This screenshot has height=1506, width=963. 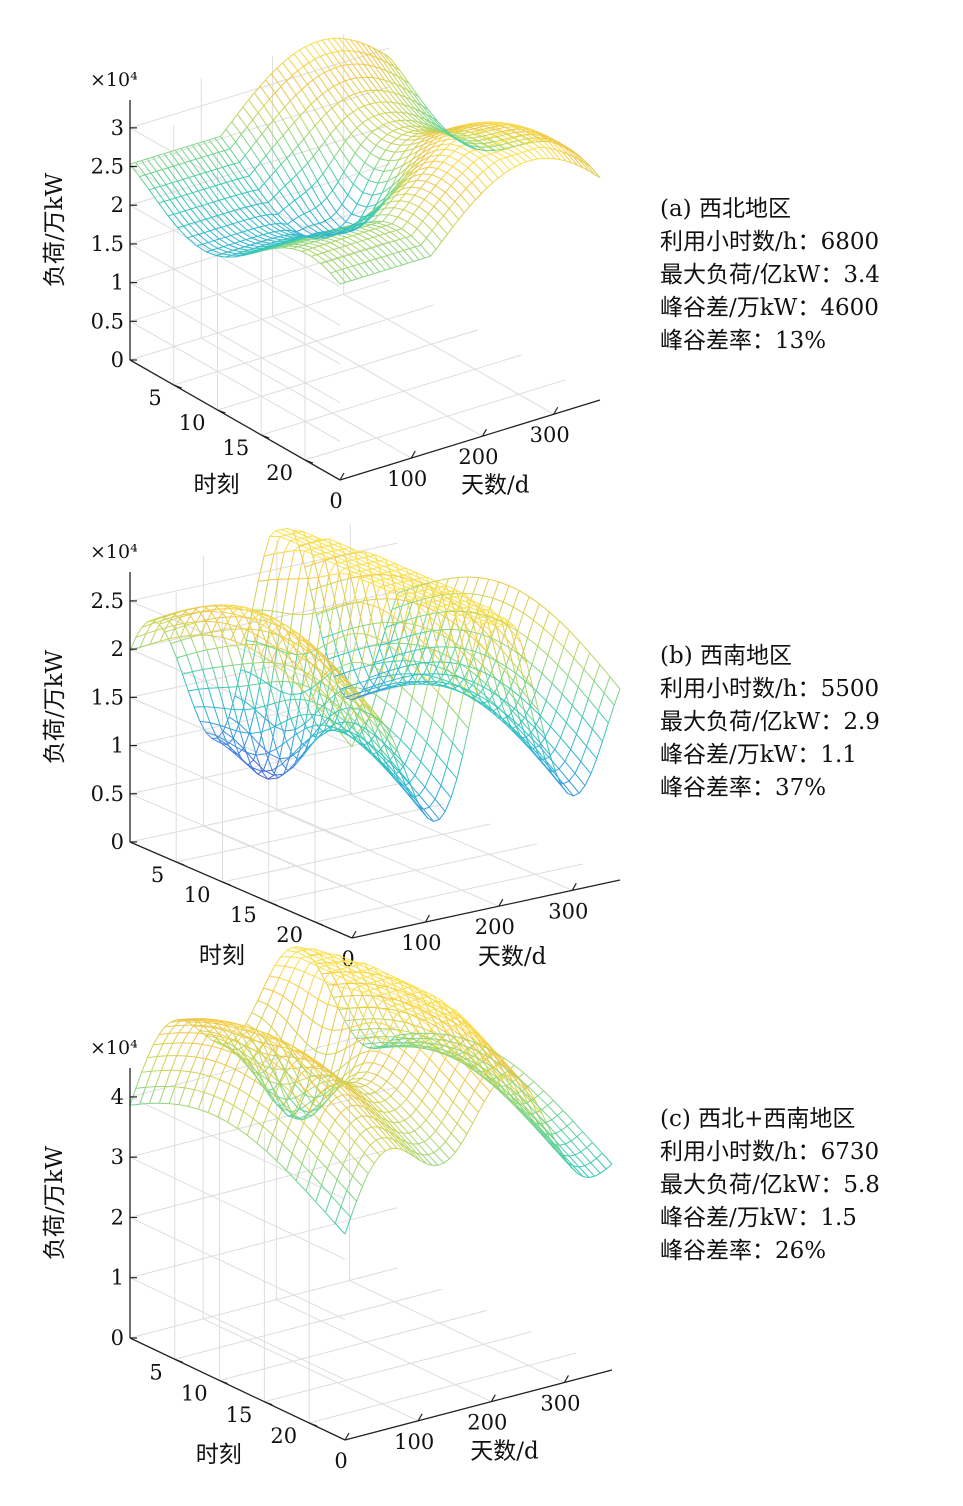 What do you see at coordinates (117, 649) in the screenshot?
I see `z-tick-label: 2` at bounding box center [117, 649].